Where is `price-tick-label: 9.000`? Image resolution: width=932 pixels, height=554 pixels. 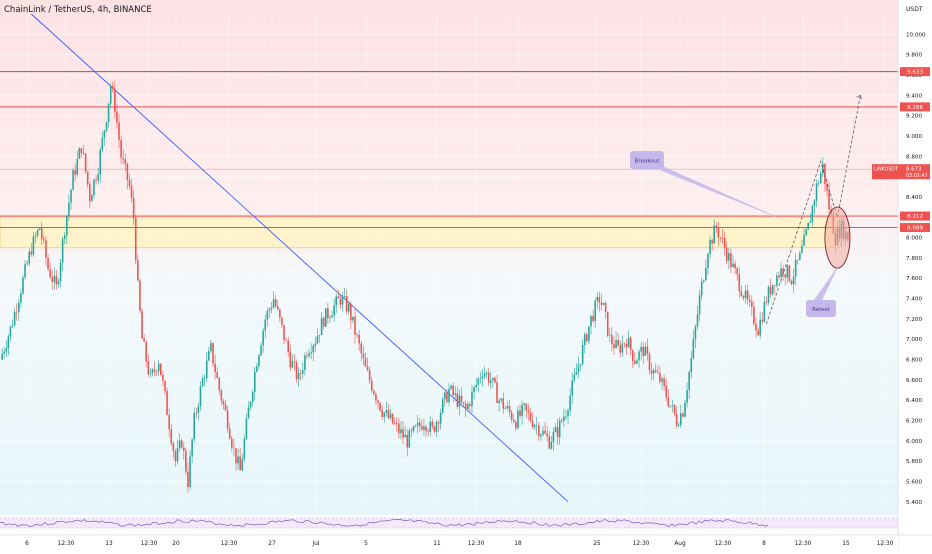 price-tick-label: 9.000 is located at coordinates (914, 137).